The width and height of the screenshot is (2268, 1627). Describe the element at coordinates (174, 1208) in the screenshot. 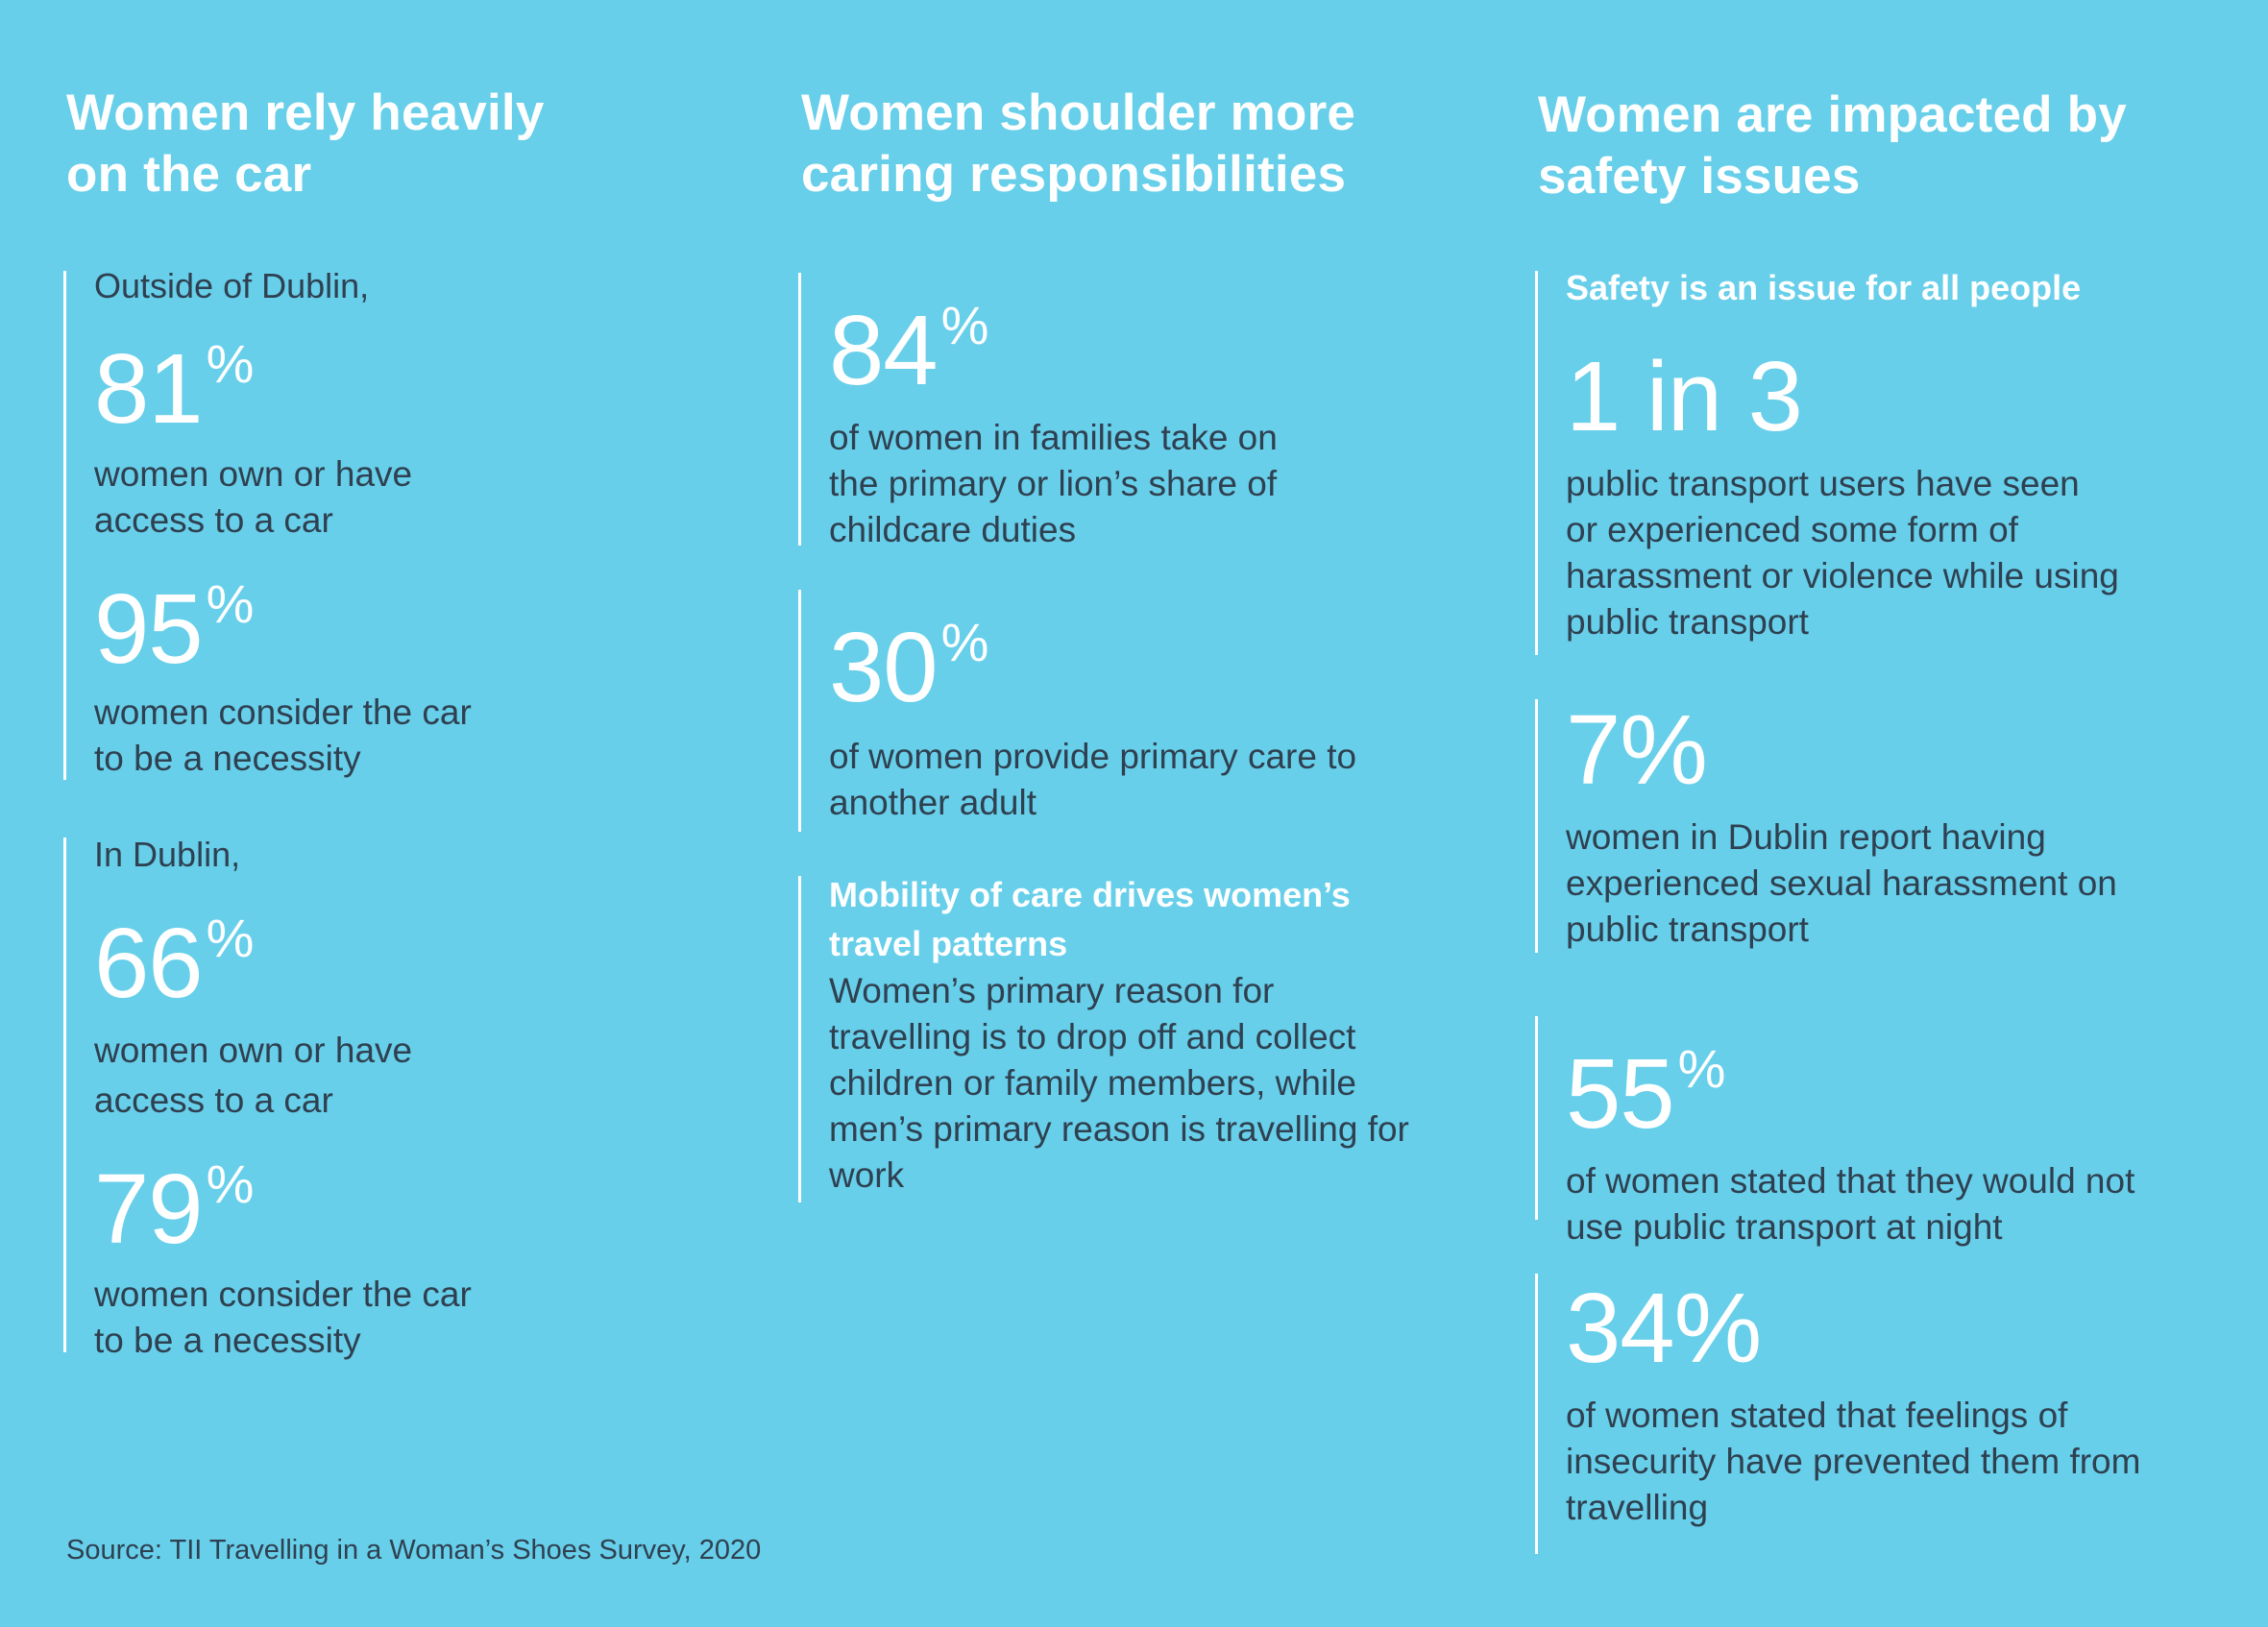

I see `stat-value: 79%` at that location.